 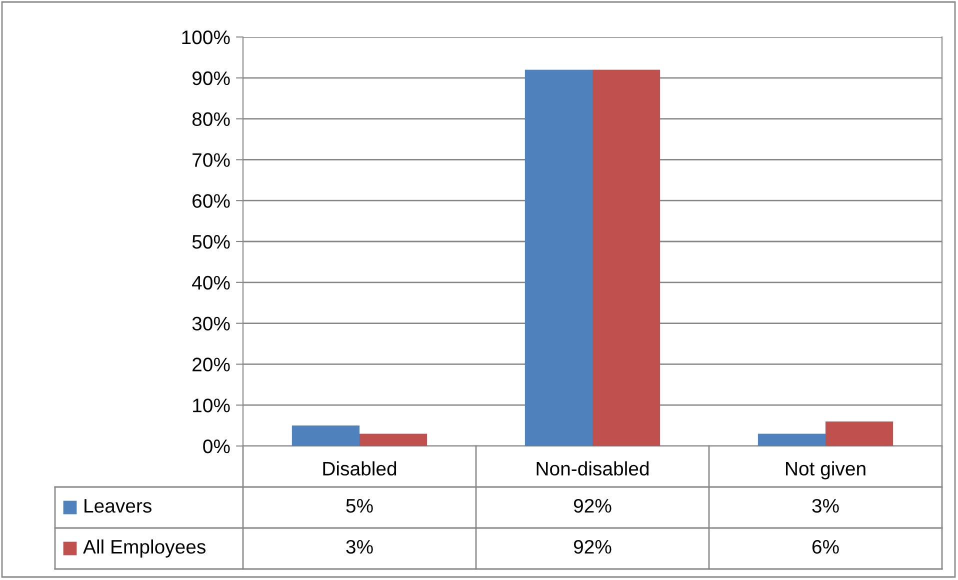 I want to click on legend-label: All Employees, so click(x=144, y=548).